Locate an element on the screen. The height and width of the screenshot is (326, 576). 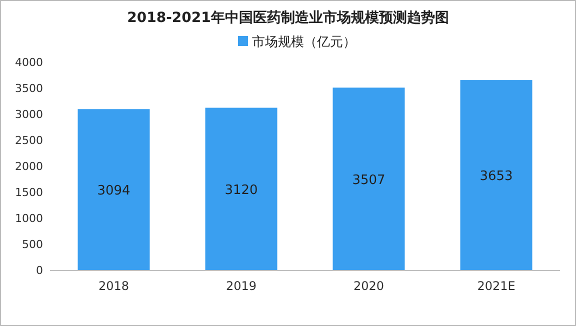
y-tick-label: 500 is located at coordinates (32, 244).